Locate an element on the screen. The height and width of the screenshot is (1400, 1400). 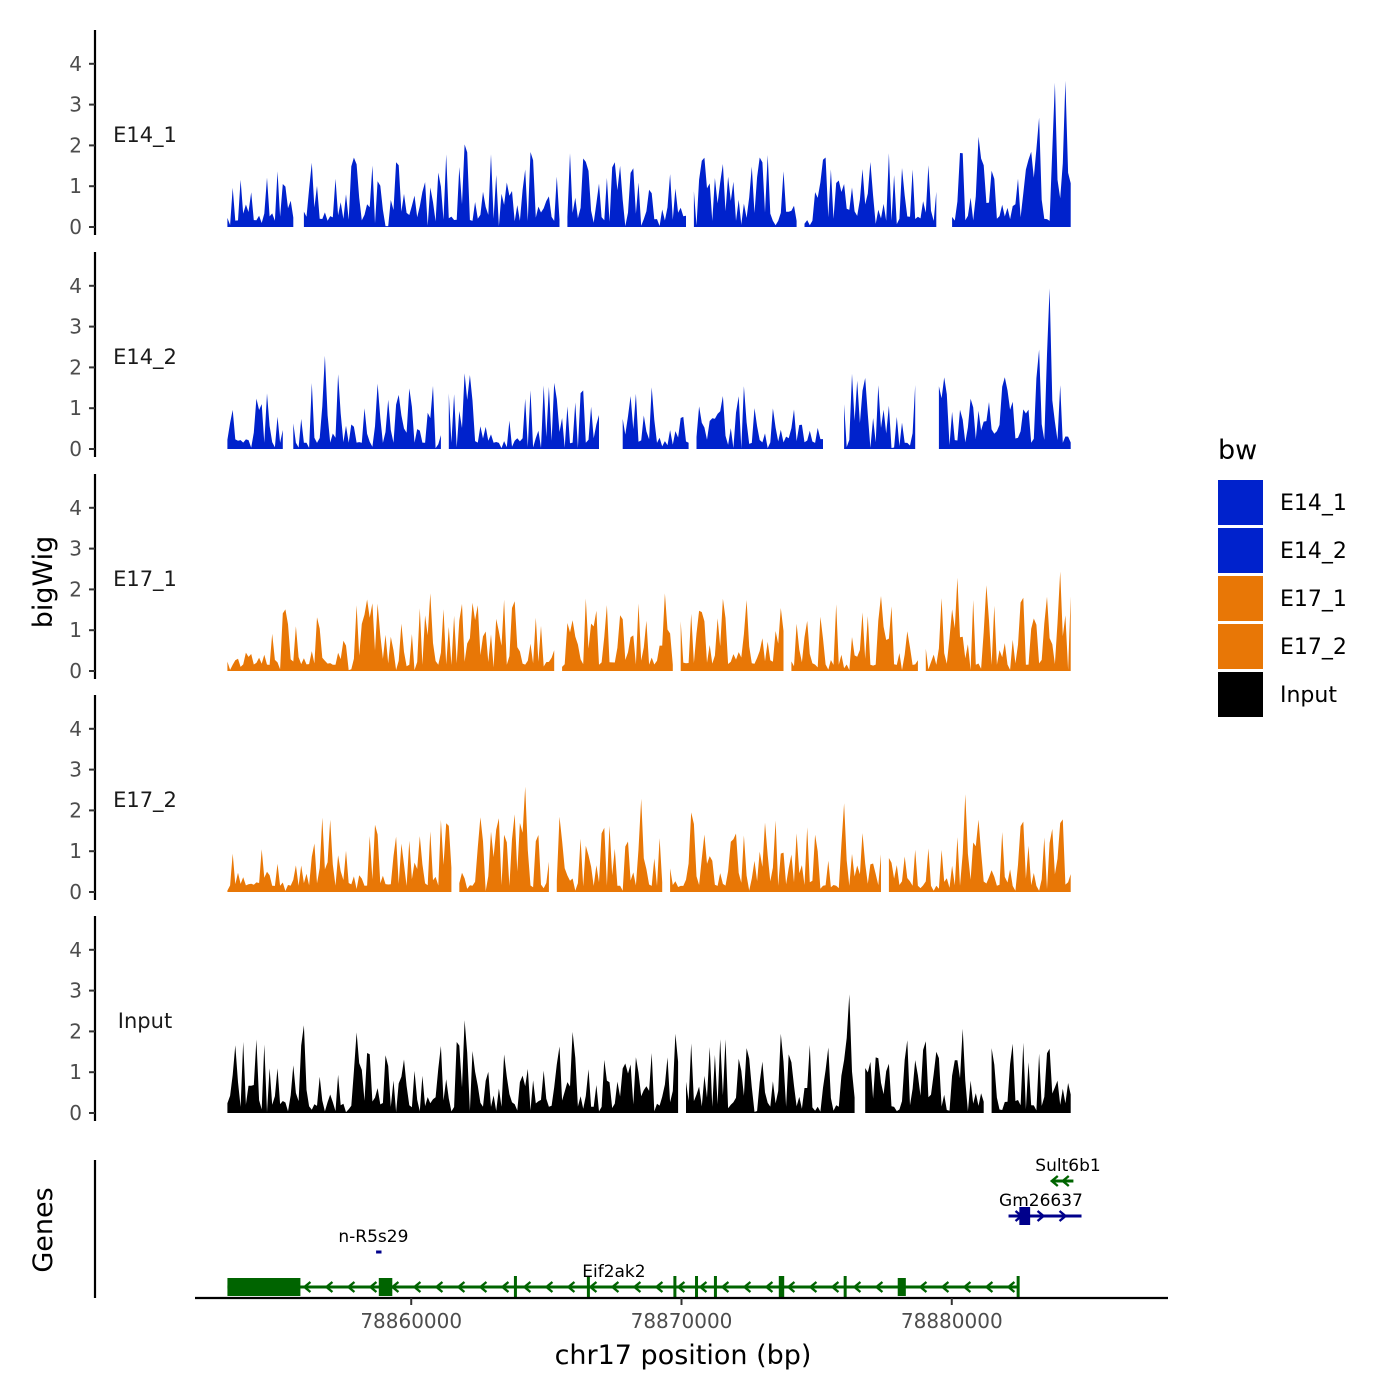
track-label: E14_2 is located at coordinates (145, 357).